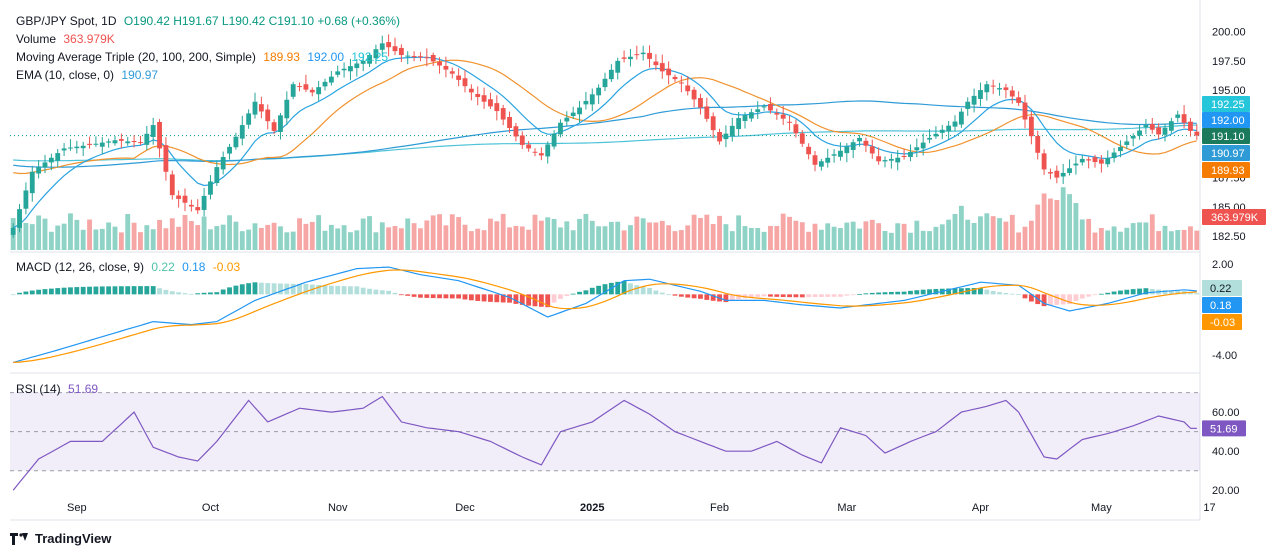 The image size is (1280, 555). What do you see at coordinates (1226, 491) in the screenshot?
I see `rsi-tick-label: 20.00` at bounding box center [1226, 491].